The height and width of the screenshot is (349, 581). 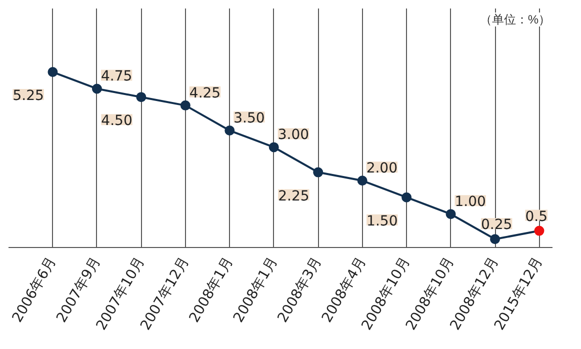 What do you see at coordinates (470, 202) in the screenshot?
I see `data-label: 1.00` at bounding box center [470, 202].